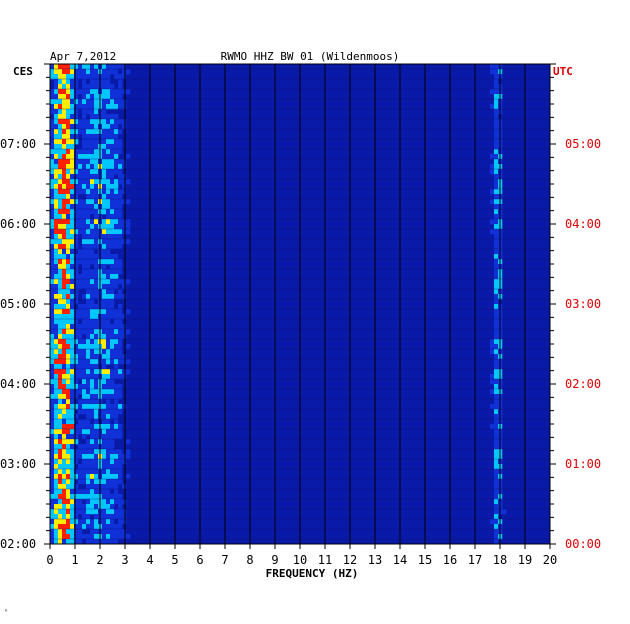 Image resolution: width=630 pixels, height=624 pixels. Describe the element at coordinates (149, 560) in the screenshot. I see `x-tick-label: 4` at that location.